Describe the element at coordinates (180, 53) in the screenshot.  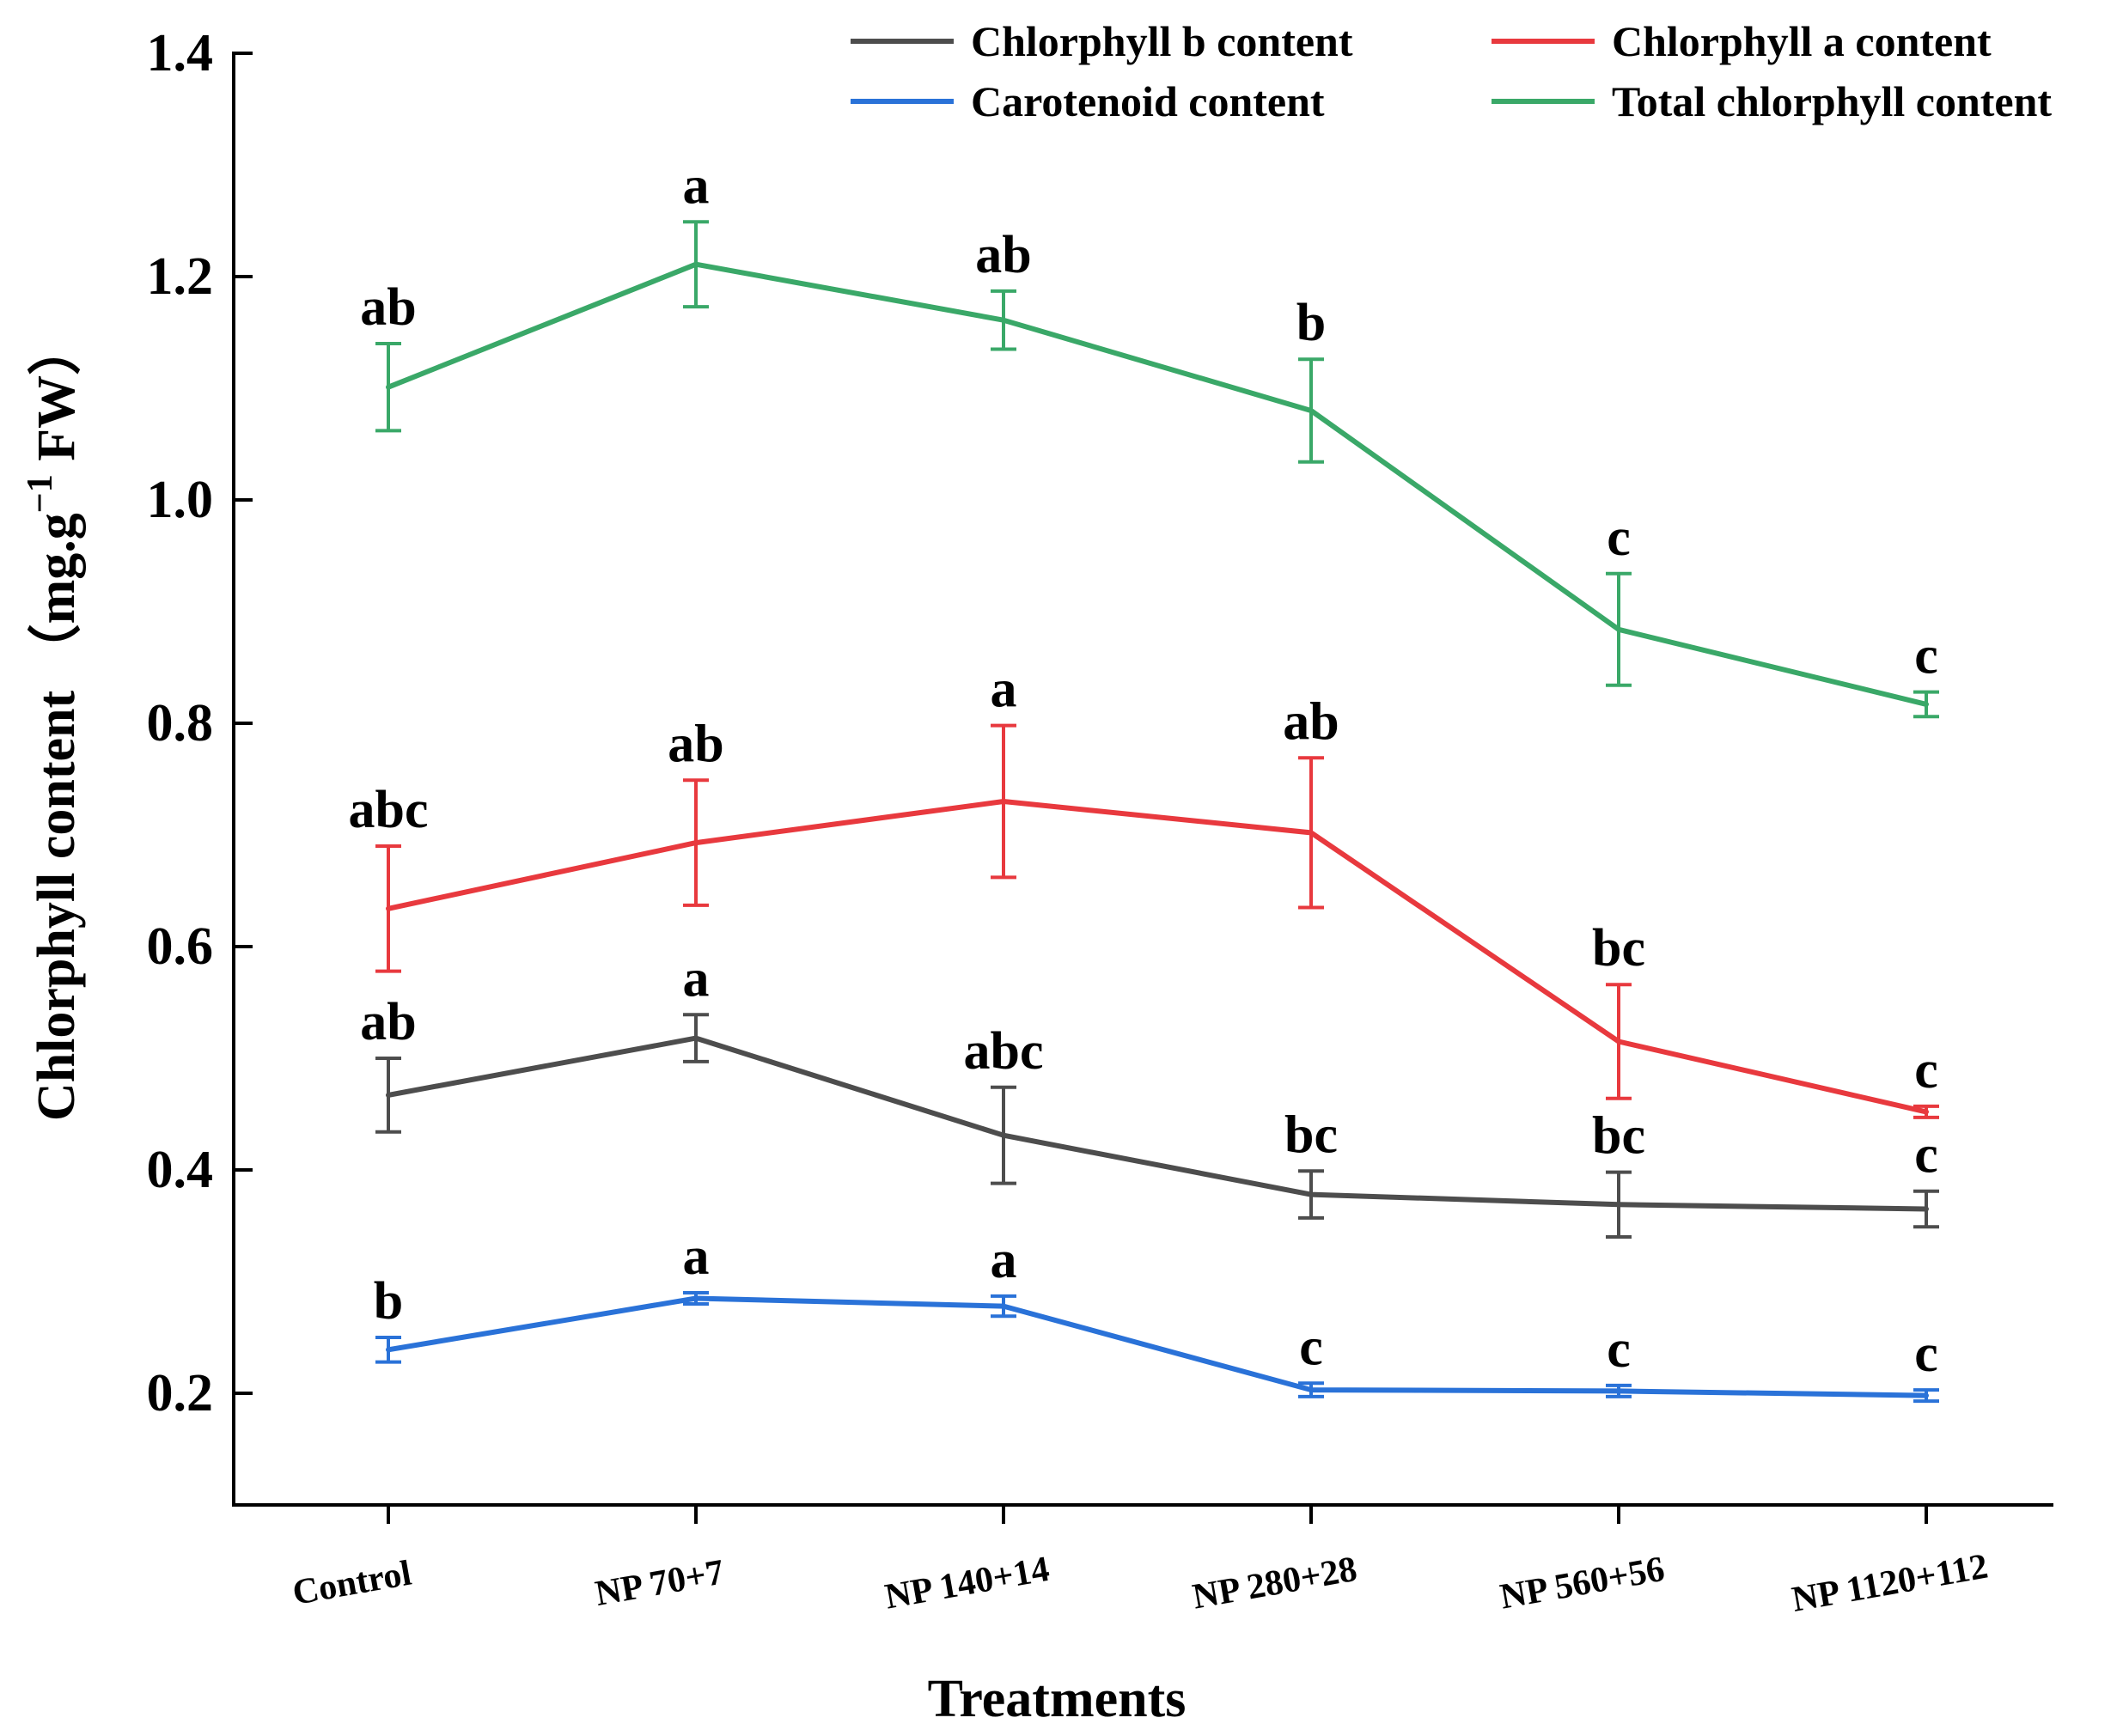
I see `y-tick-label: 1.4` at that location.